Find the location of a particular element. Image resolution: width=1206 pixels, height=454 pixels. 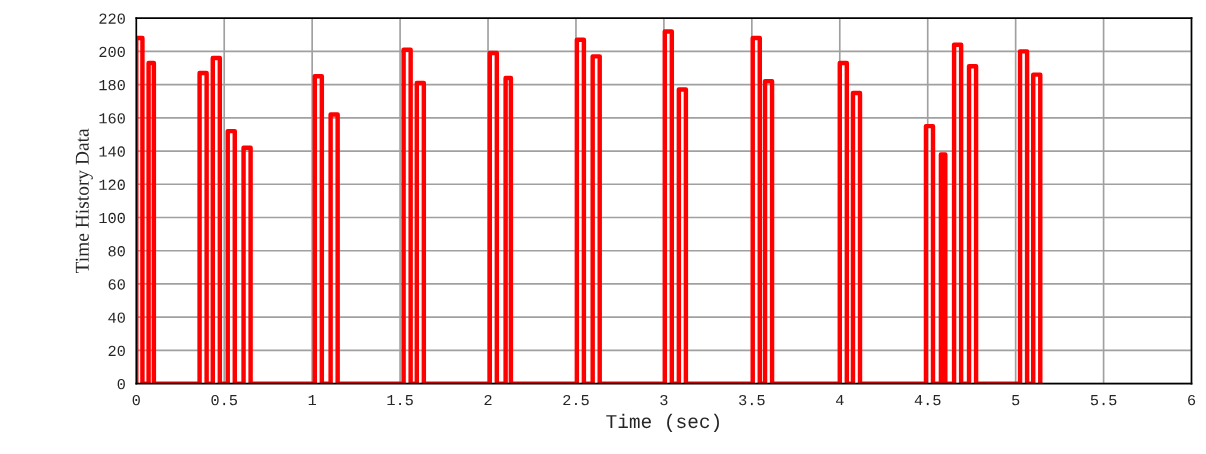

x-tick-label: 1 is located at coordinates (312, 400).